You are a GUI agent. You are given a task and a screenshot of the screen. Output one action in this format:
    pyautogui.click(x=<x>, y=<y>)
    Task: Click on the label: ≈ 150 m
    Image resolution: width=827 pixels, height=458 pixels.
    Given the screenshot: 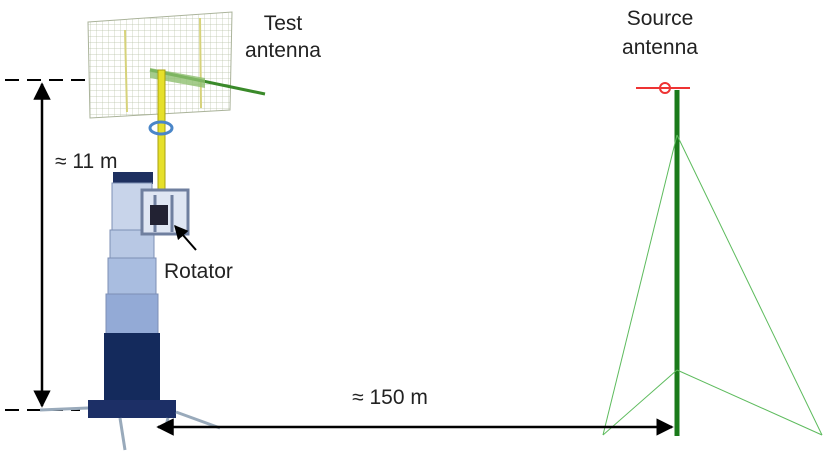 What is the action you would take?
    pyautogui.click(x=390, y=397)
    